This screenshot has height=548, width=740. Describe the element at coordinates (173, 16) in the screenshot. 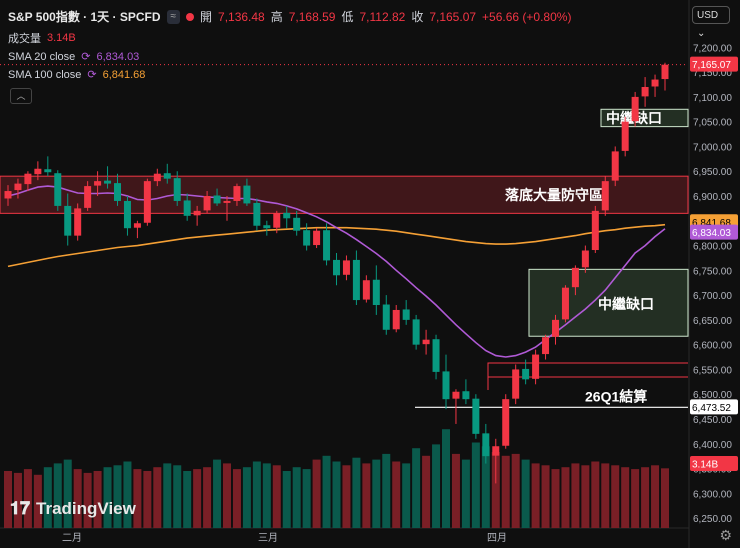

I see `compare-chip: ≈` at that location.